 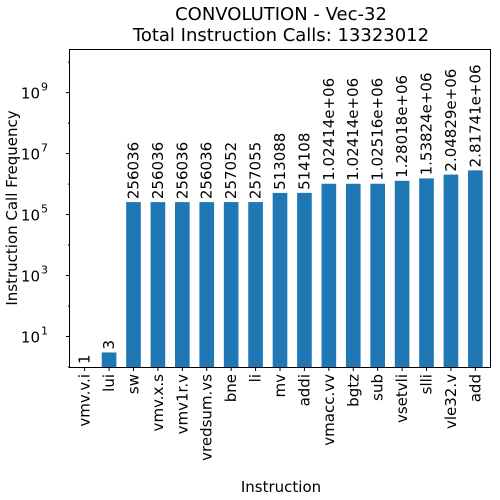 What do you see at coordinates (378, 129) in the screenshot?
I see `data-label-sub: 1.02516e+06` at bounding box center [378, 129].